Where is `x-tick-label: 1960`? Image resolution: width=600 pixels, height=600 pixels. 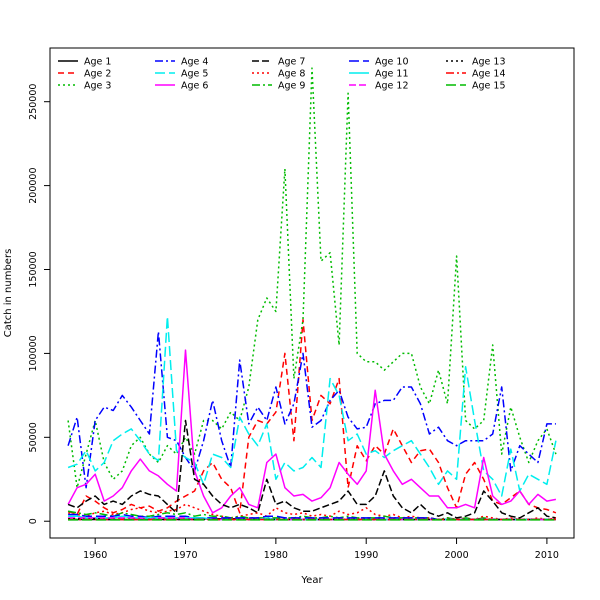
x-tick-label: 1960 is located at coordinates (95, 555).